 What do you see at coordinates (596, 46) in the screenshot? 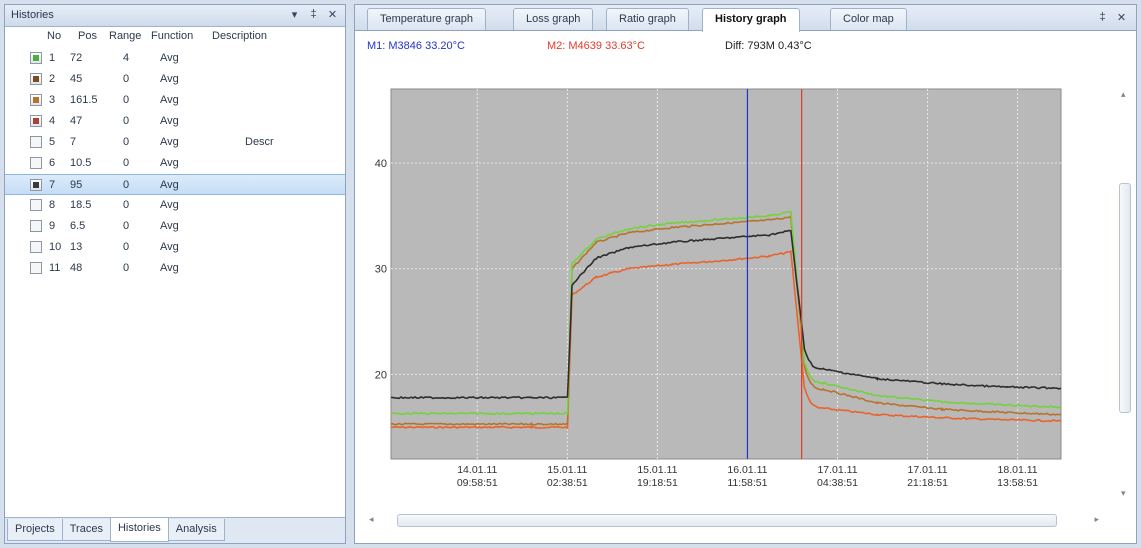
I see `marker-m2-readout: M2: M4639 33.63°C` at bounding box center [596, 46].